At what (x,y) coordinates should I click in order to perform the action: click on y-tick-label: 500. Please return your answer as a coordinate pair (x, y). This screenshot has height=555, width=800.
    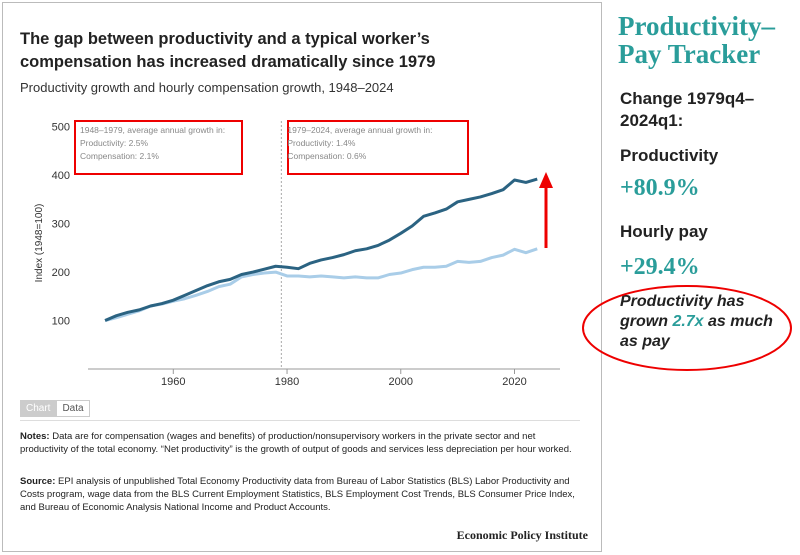
    Looking at the image, I should click on (61, 128).